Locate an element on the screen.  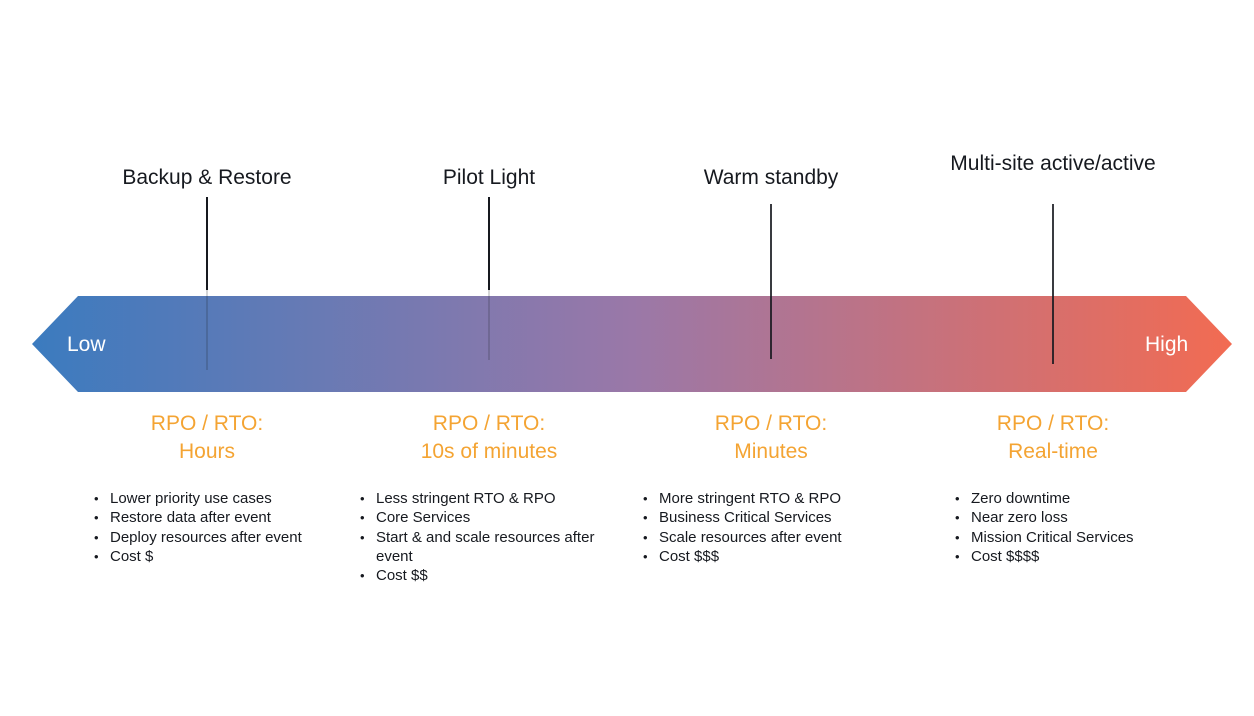
strategy-tick-multi-site is located at coordinates (1053, 284).